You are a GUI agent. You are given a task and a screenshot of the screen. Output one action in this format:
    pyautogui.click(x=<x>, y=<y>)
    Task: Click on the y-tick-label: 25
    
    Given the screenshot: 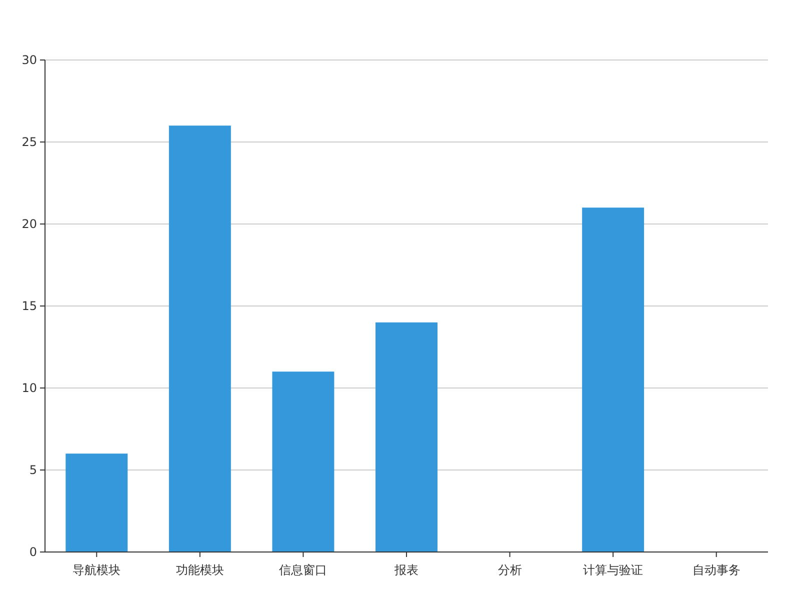 What is the action you would take?
    pyautogui.click(x=29, y=142)
    